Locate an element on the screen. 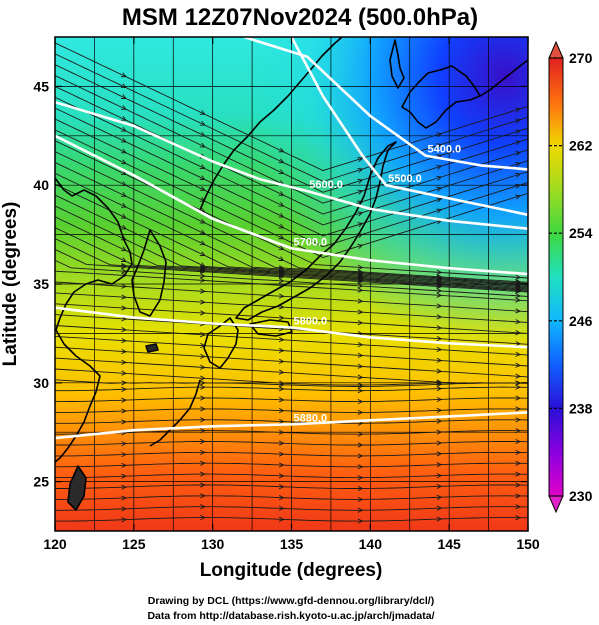  contour-label: 5600.0 is located at coordinates (326, 185).